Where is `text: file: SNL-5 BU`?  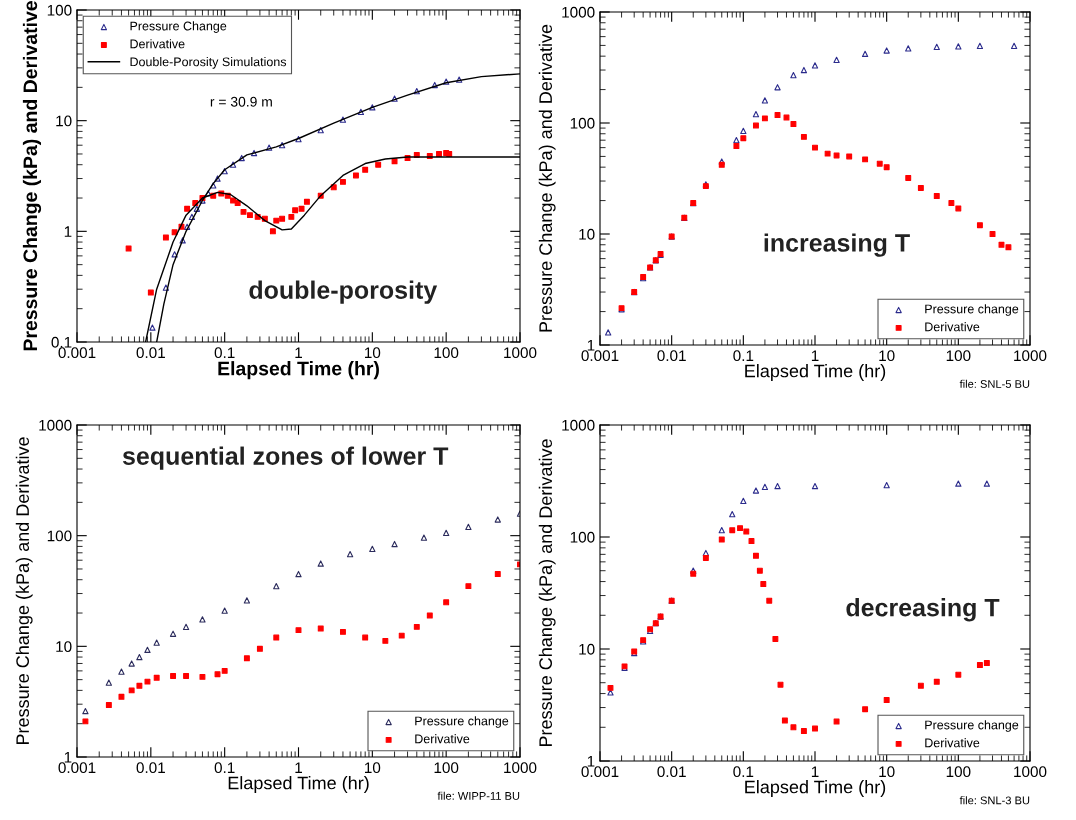 text: file: SNL-5 BU is located at coordinates (994, 383).